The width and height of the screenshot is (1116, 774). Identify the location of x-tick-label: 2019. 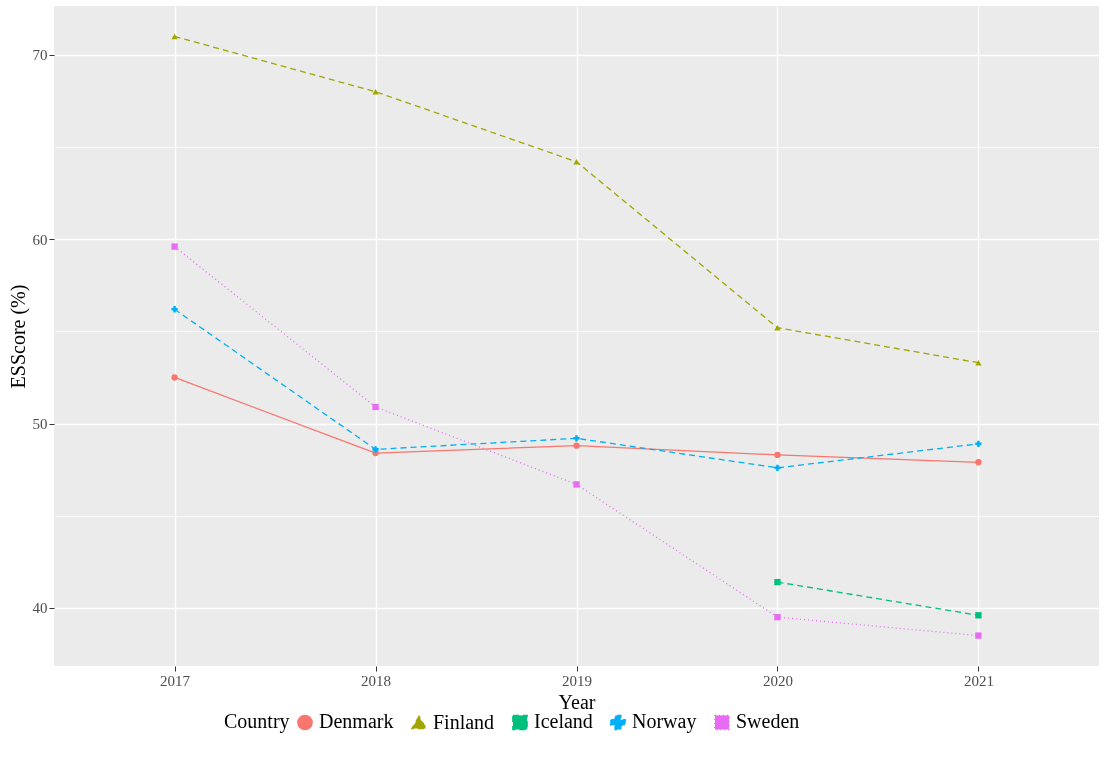
(577, 680).